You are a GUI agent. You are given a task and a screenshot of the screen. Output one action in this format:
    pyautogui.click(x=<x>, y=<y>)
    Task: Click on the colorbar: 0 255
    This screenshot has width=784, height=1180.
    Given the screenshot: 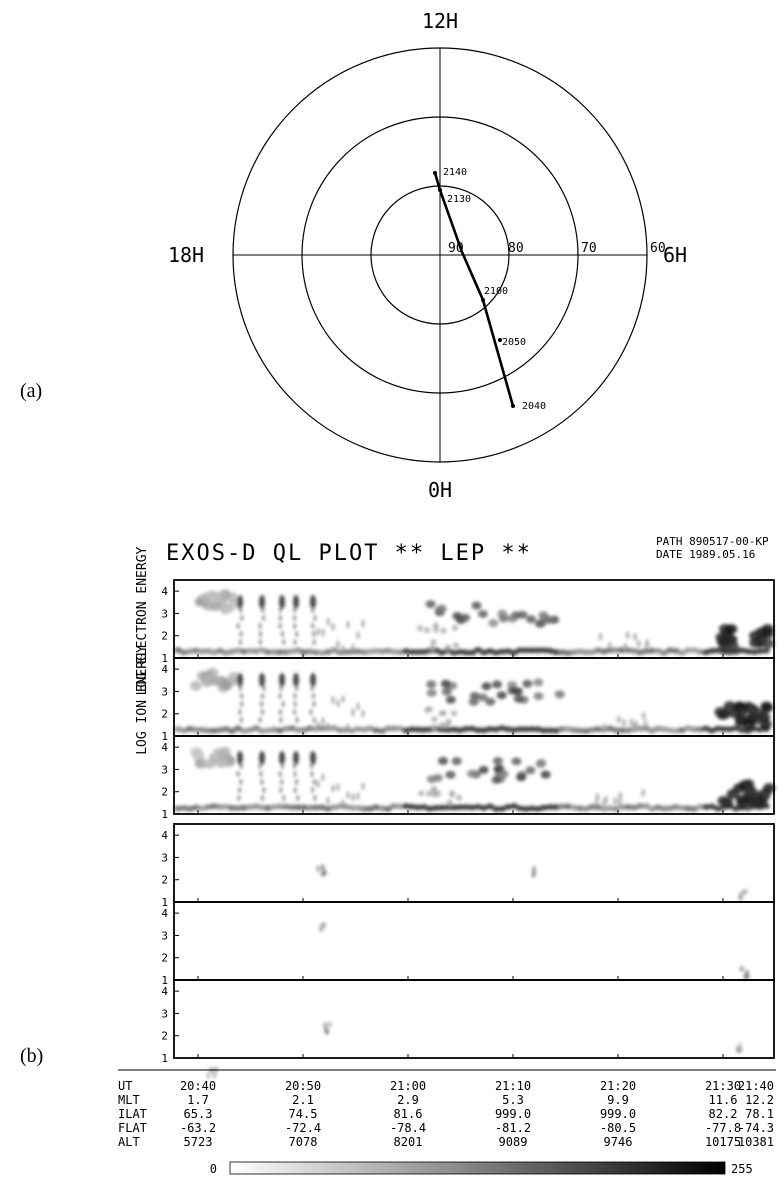 What is the action you would take?
    pyautogui.click(x=481, y=1168)
    